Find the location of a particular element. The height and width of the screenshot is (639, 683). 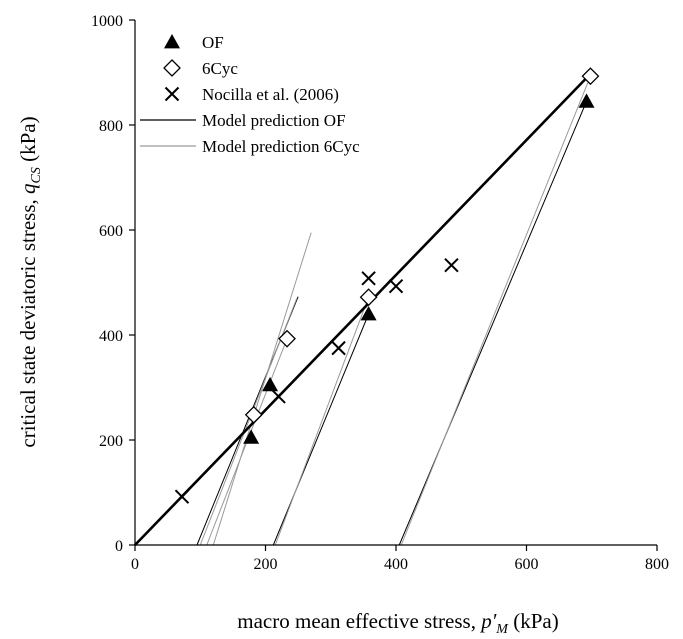

x-axis-label: macro mean effective stress, p′M (kPa) is located at coordinates (397, 623).